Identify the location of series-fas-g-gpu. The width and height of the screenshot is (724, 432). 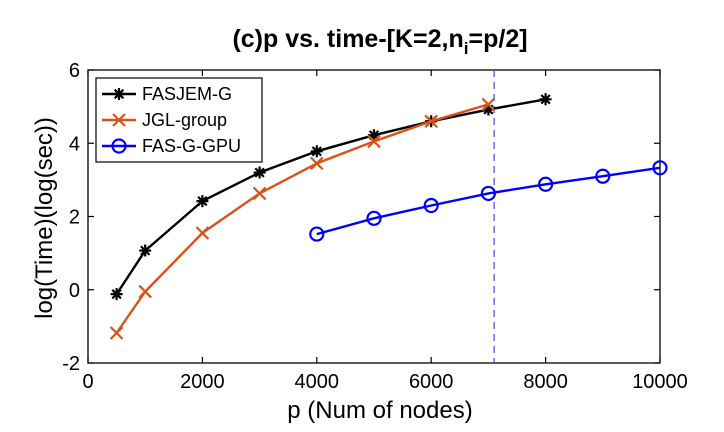
(488, 201).